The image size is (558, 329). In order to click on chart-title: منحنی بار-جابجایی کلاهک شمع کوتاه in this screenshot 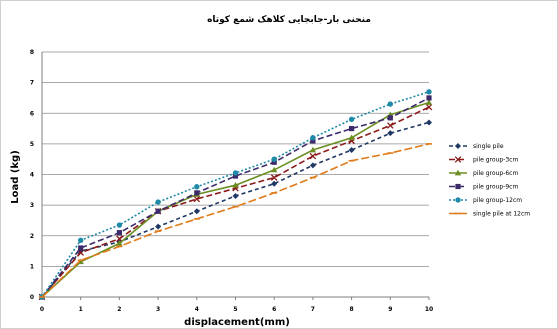, I will do `click(289, 20)`.